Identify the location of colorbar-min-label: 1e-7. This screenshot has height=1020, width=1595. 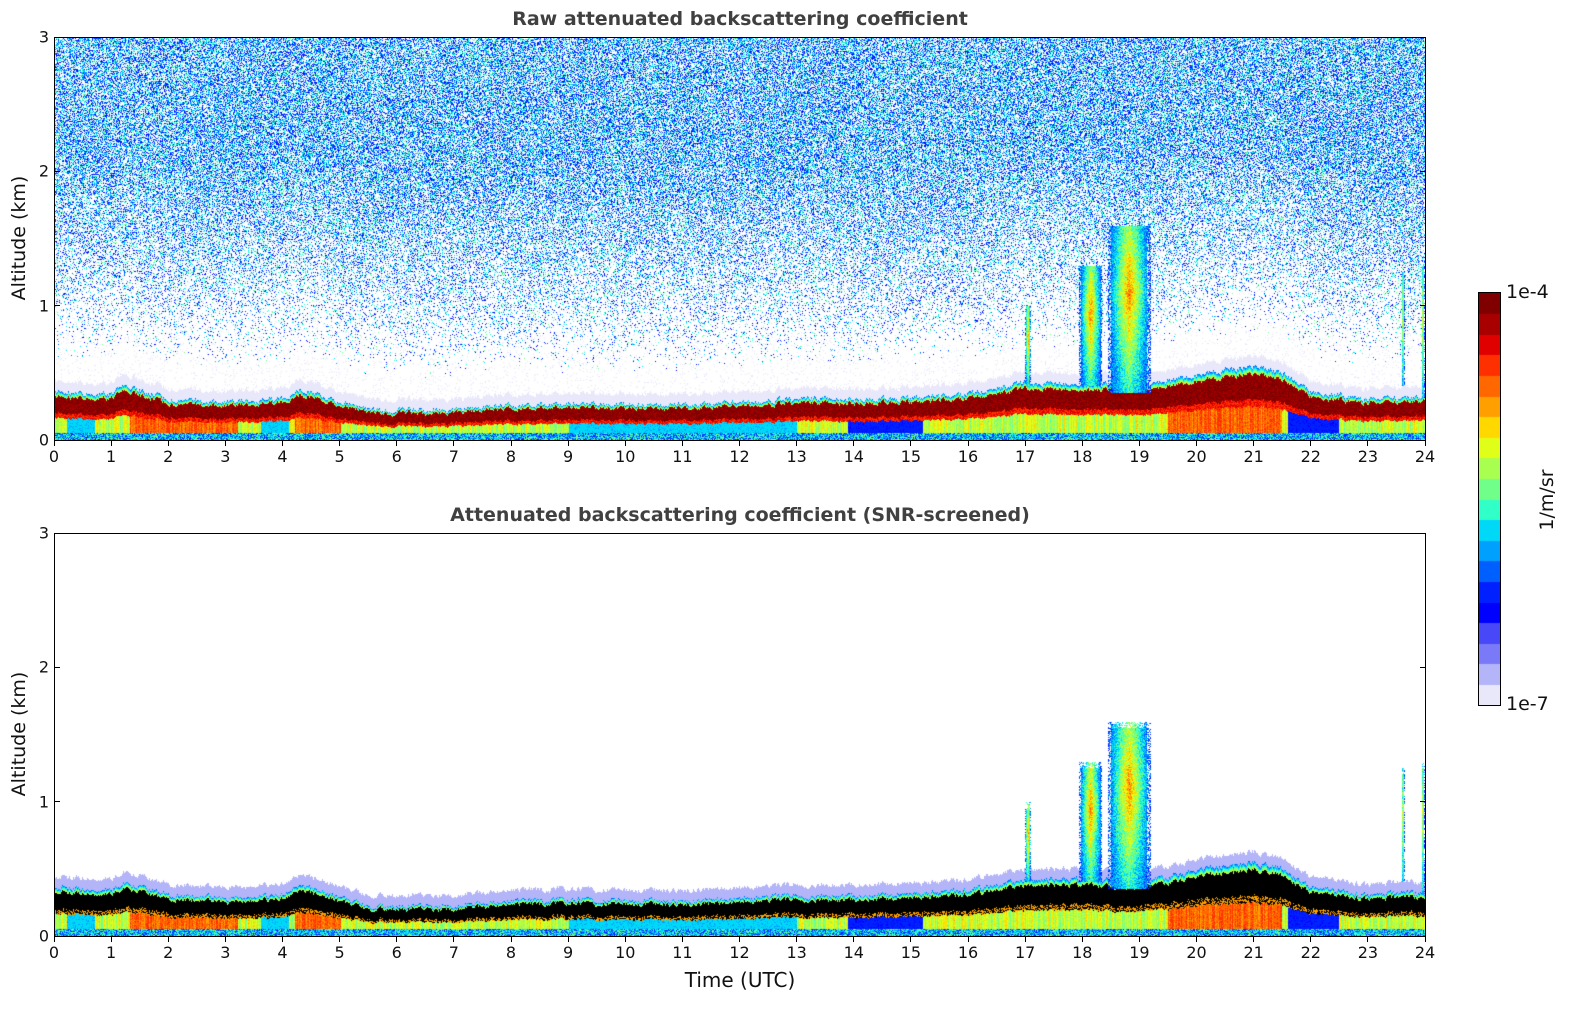
(1527, 704).